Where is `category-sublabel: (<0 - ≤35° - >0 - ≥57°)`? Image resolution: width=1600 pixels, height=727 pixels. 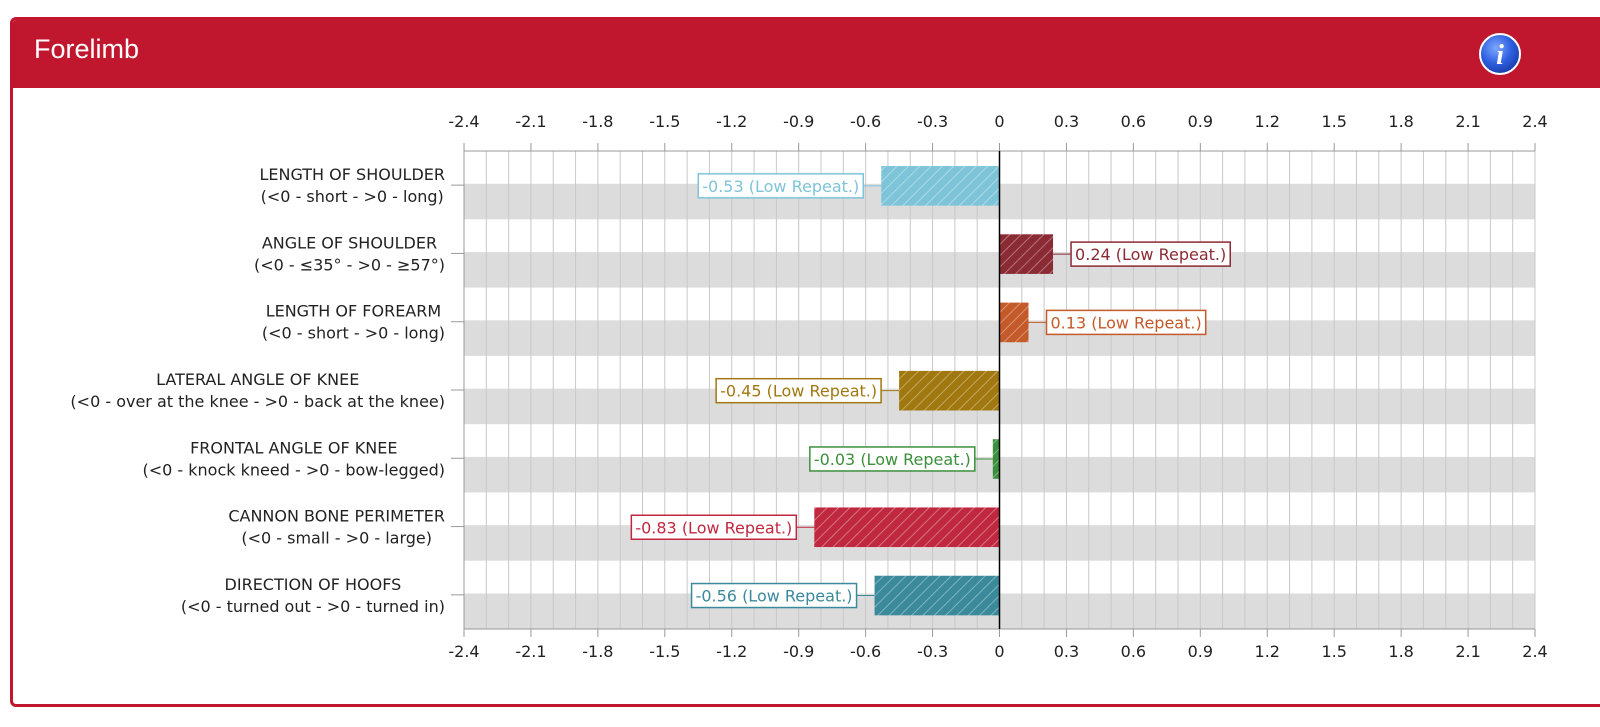
category-sublabel: (<0 - ≤35° - >0 - ≥57°) is located at coordinates (349, 264).